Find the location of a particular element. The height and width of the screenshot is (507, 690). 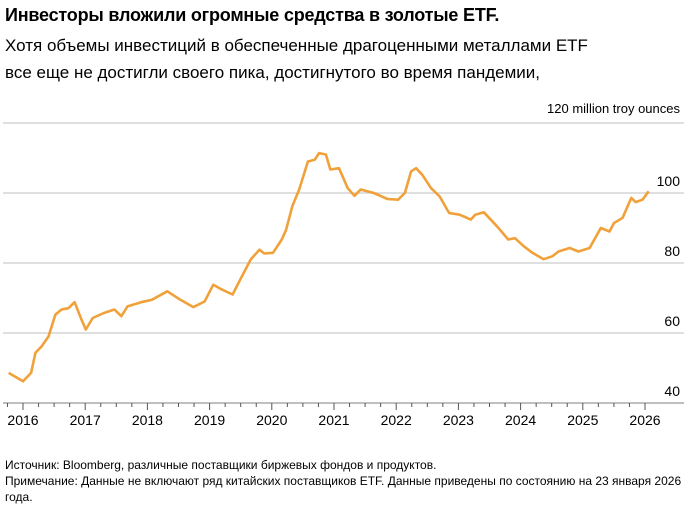

x-tick-label-2021: 2021 is located at coordinates (334, 420).